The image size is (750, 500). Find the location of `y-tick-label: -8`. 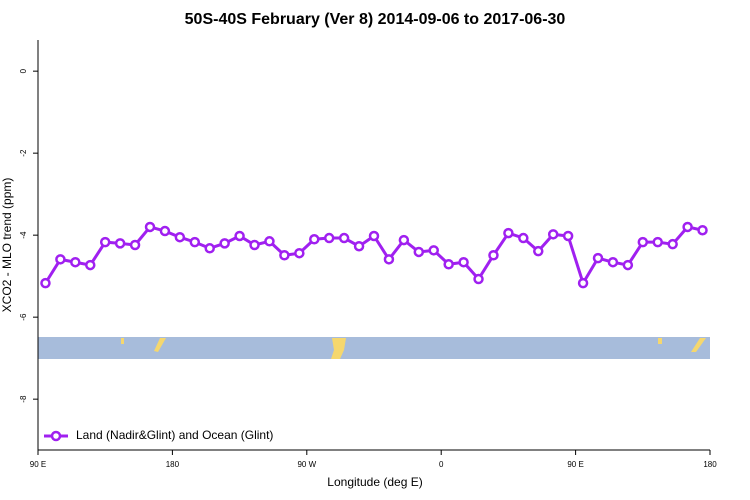

y-tick-label: -8 is located at coordinates (23, 399).